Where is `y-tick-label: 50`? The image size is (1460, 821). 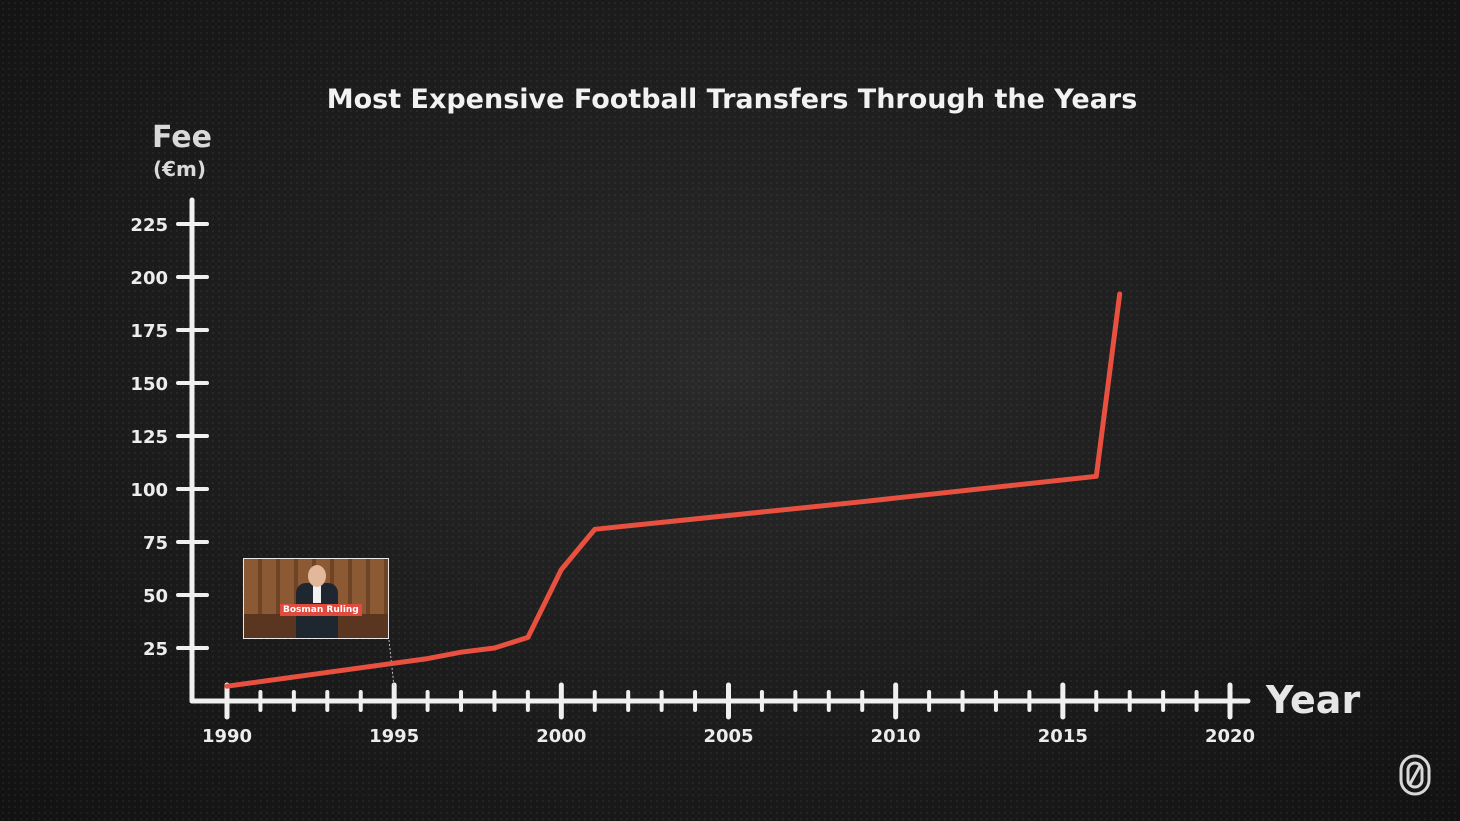 y-tick-label: 50 is located at coordinates (155, 596).